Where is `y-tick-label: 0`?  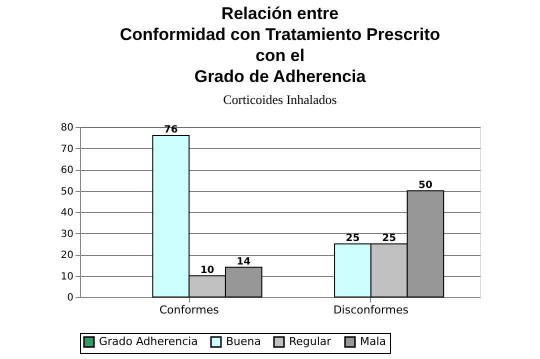
y-tick-label: 0 is located at coordinates (70, 298).